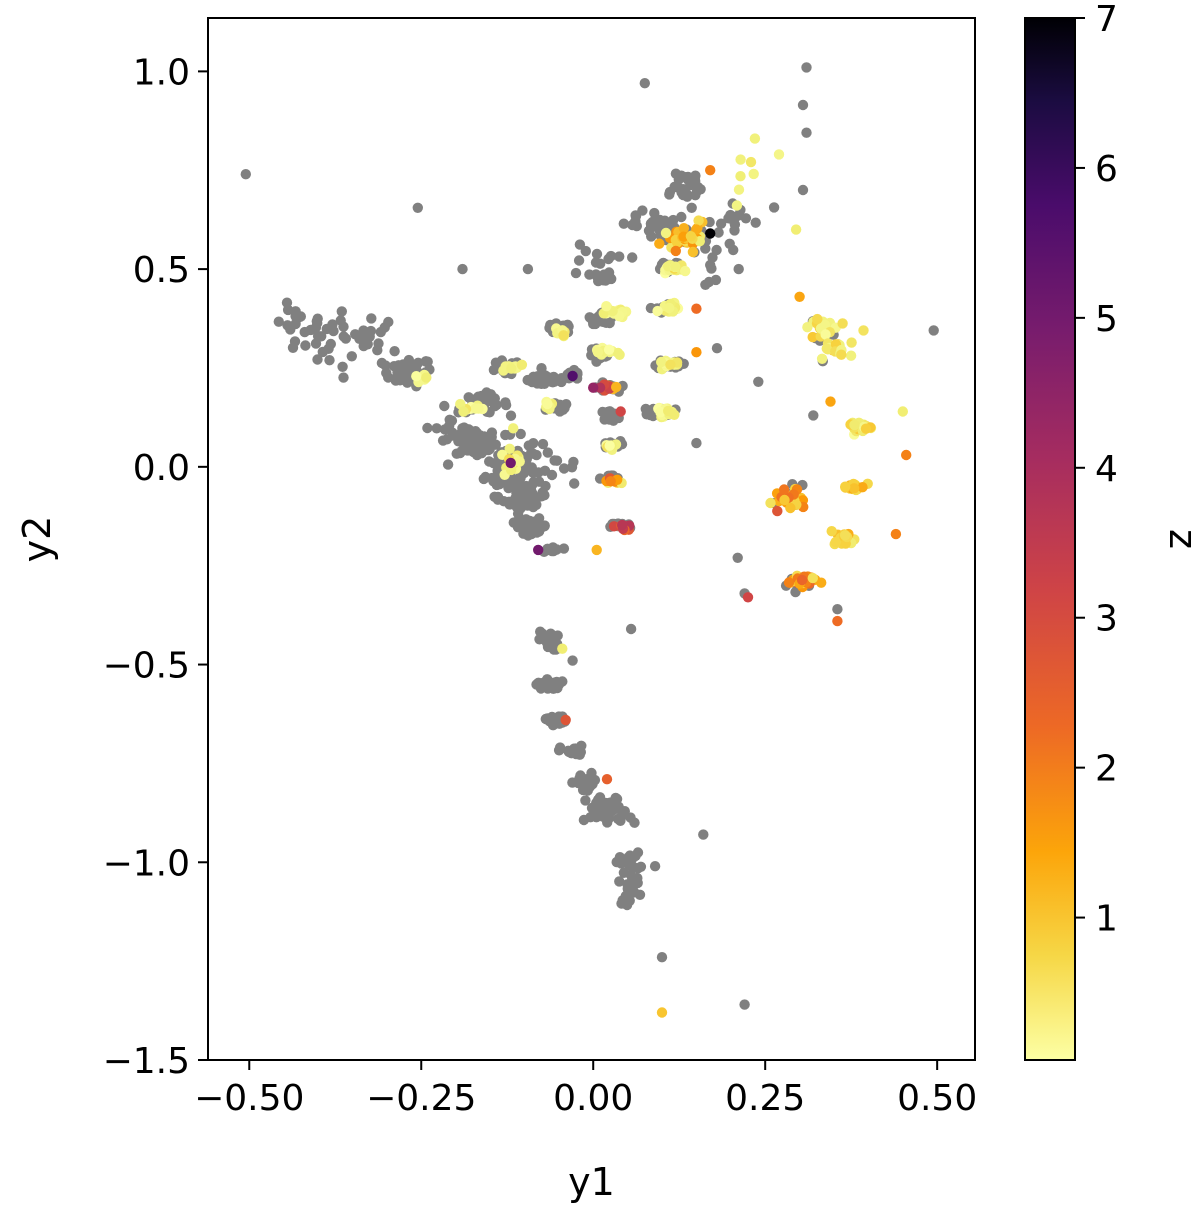 Image resolution: width=1200 pixels, height=1207 pixels. Describe the element at coordinates (1106, 919) in the screenshot. I see `colorbar-tick-label: 1` at that location.